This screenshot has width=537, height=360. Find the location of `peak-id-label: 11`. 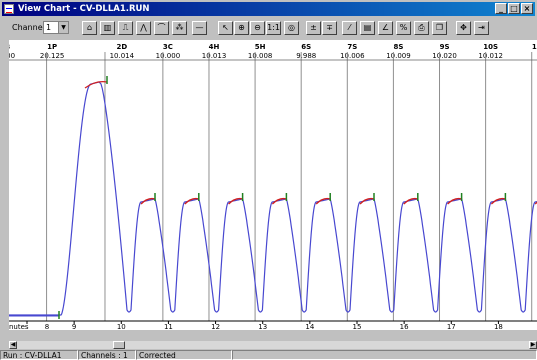

peak-id-label: 11 is located at coordinates (534, 47).